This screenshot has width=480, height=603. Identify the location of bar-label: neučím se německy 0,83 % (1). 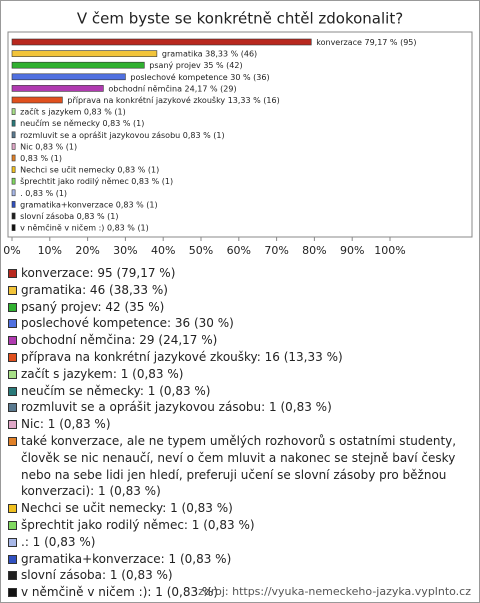
(82, 123).